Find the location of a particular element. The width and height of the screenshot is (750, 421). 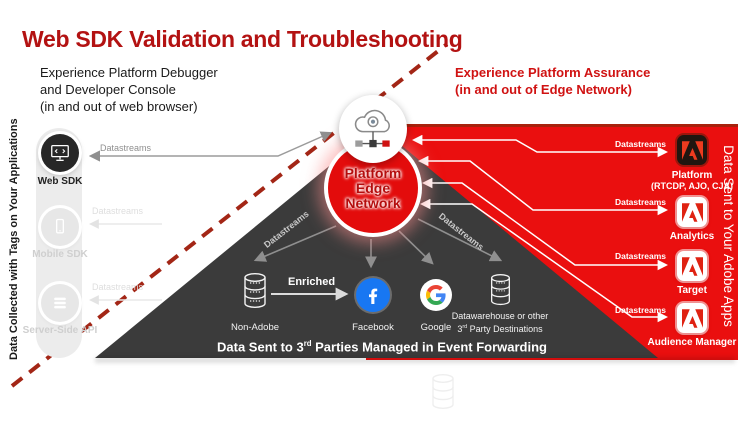

datawarehouse-label-line2-post: Party Destinations is located at coordinates (505, 329).